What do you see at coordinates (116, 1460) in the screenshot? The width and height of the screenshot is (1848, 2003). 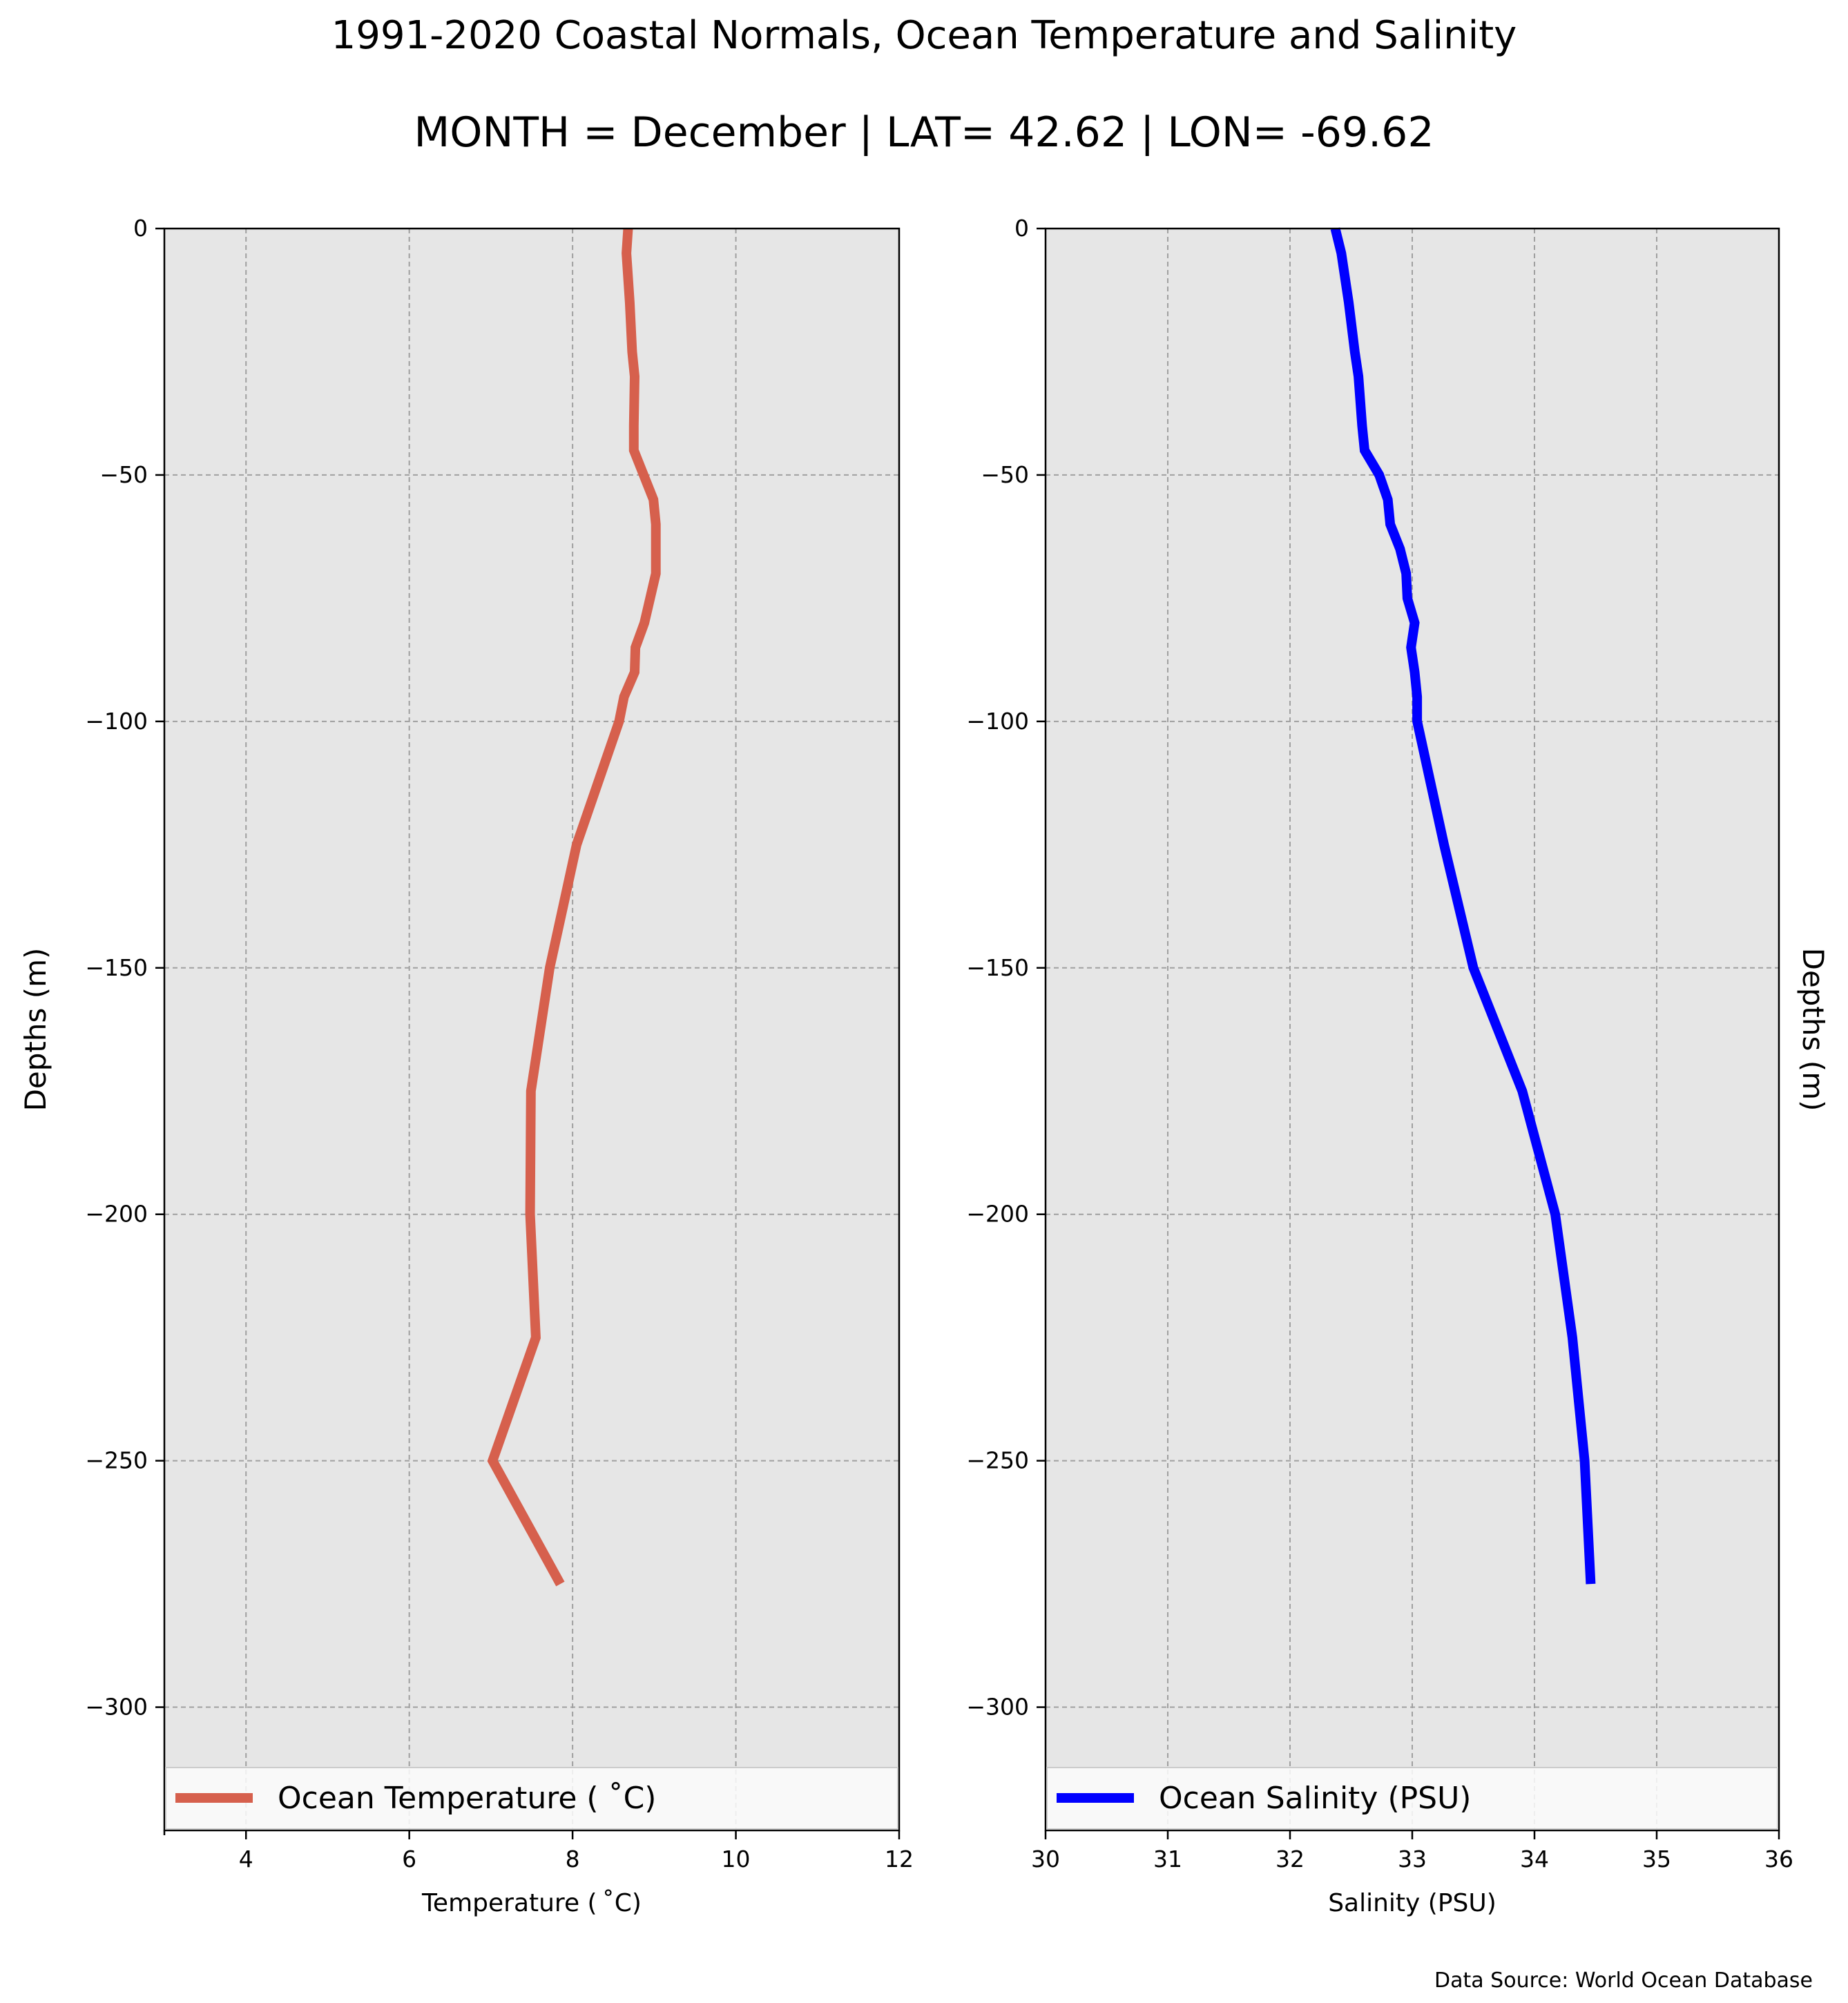 I see `temperature-ytick-label: −250` at bounding box center [116, 1460].